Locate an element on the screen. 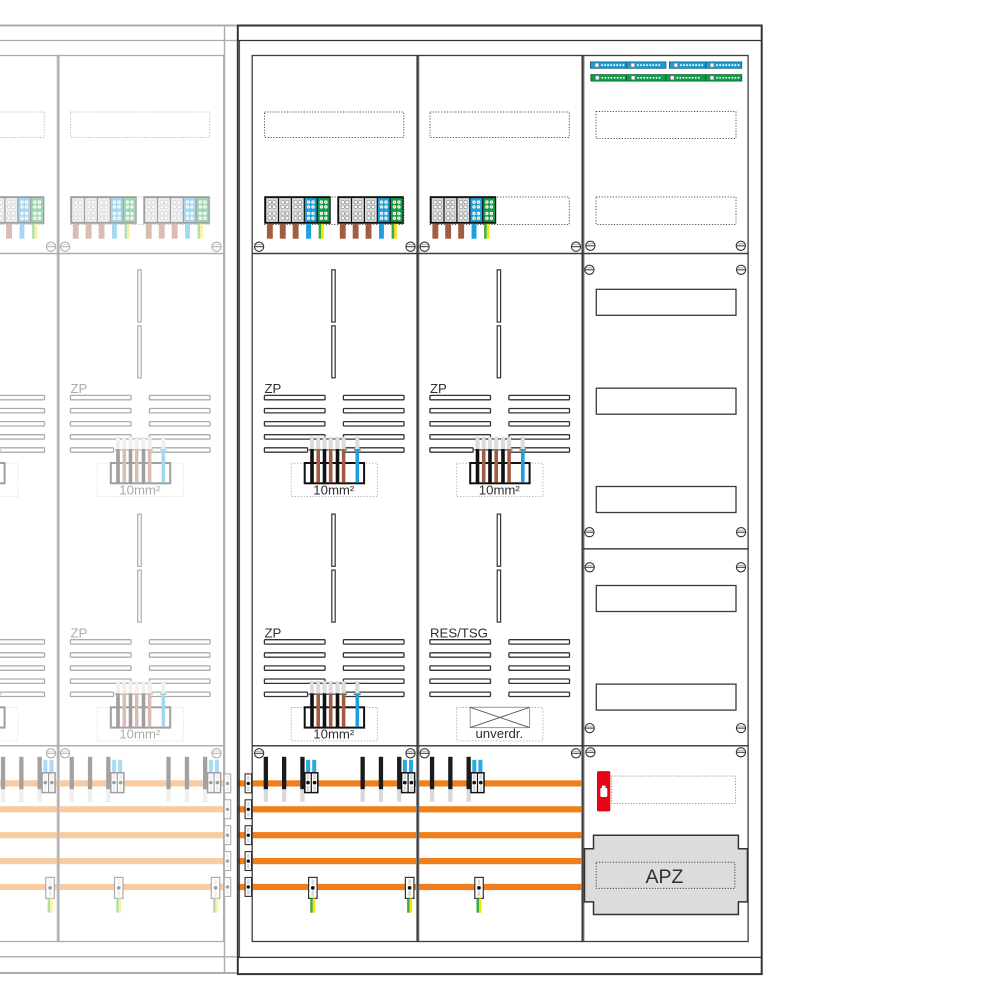 Image resolution: width=1000 pixels, height=1000 pixels. svg-text: APZ is located at coordinates (665, 877).